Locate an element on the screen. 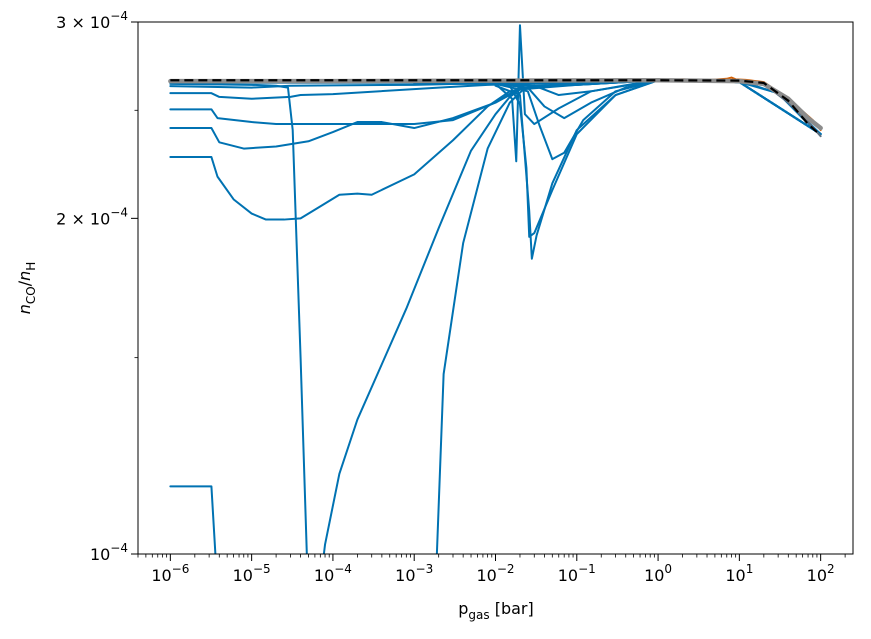  x-tick-label: 10⁰ is located at coordinates (658, 573).